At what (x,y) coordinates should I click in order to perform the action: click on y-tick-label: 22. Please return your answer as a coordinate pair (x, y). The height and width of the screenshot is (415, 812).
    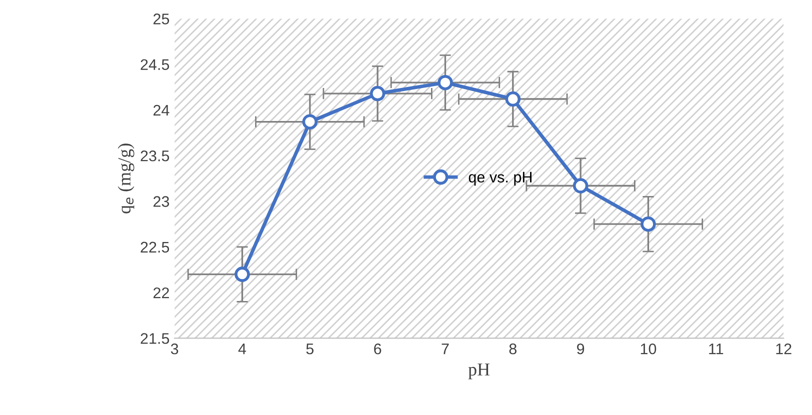
    Looking at the image, I should click on (161, 292).